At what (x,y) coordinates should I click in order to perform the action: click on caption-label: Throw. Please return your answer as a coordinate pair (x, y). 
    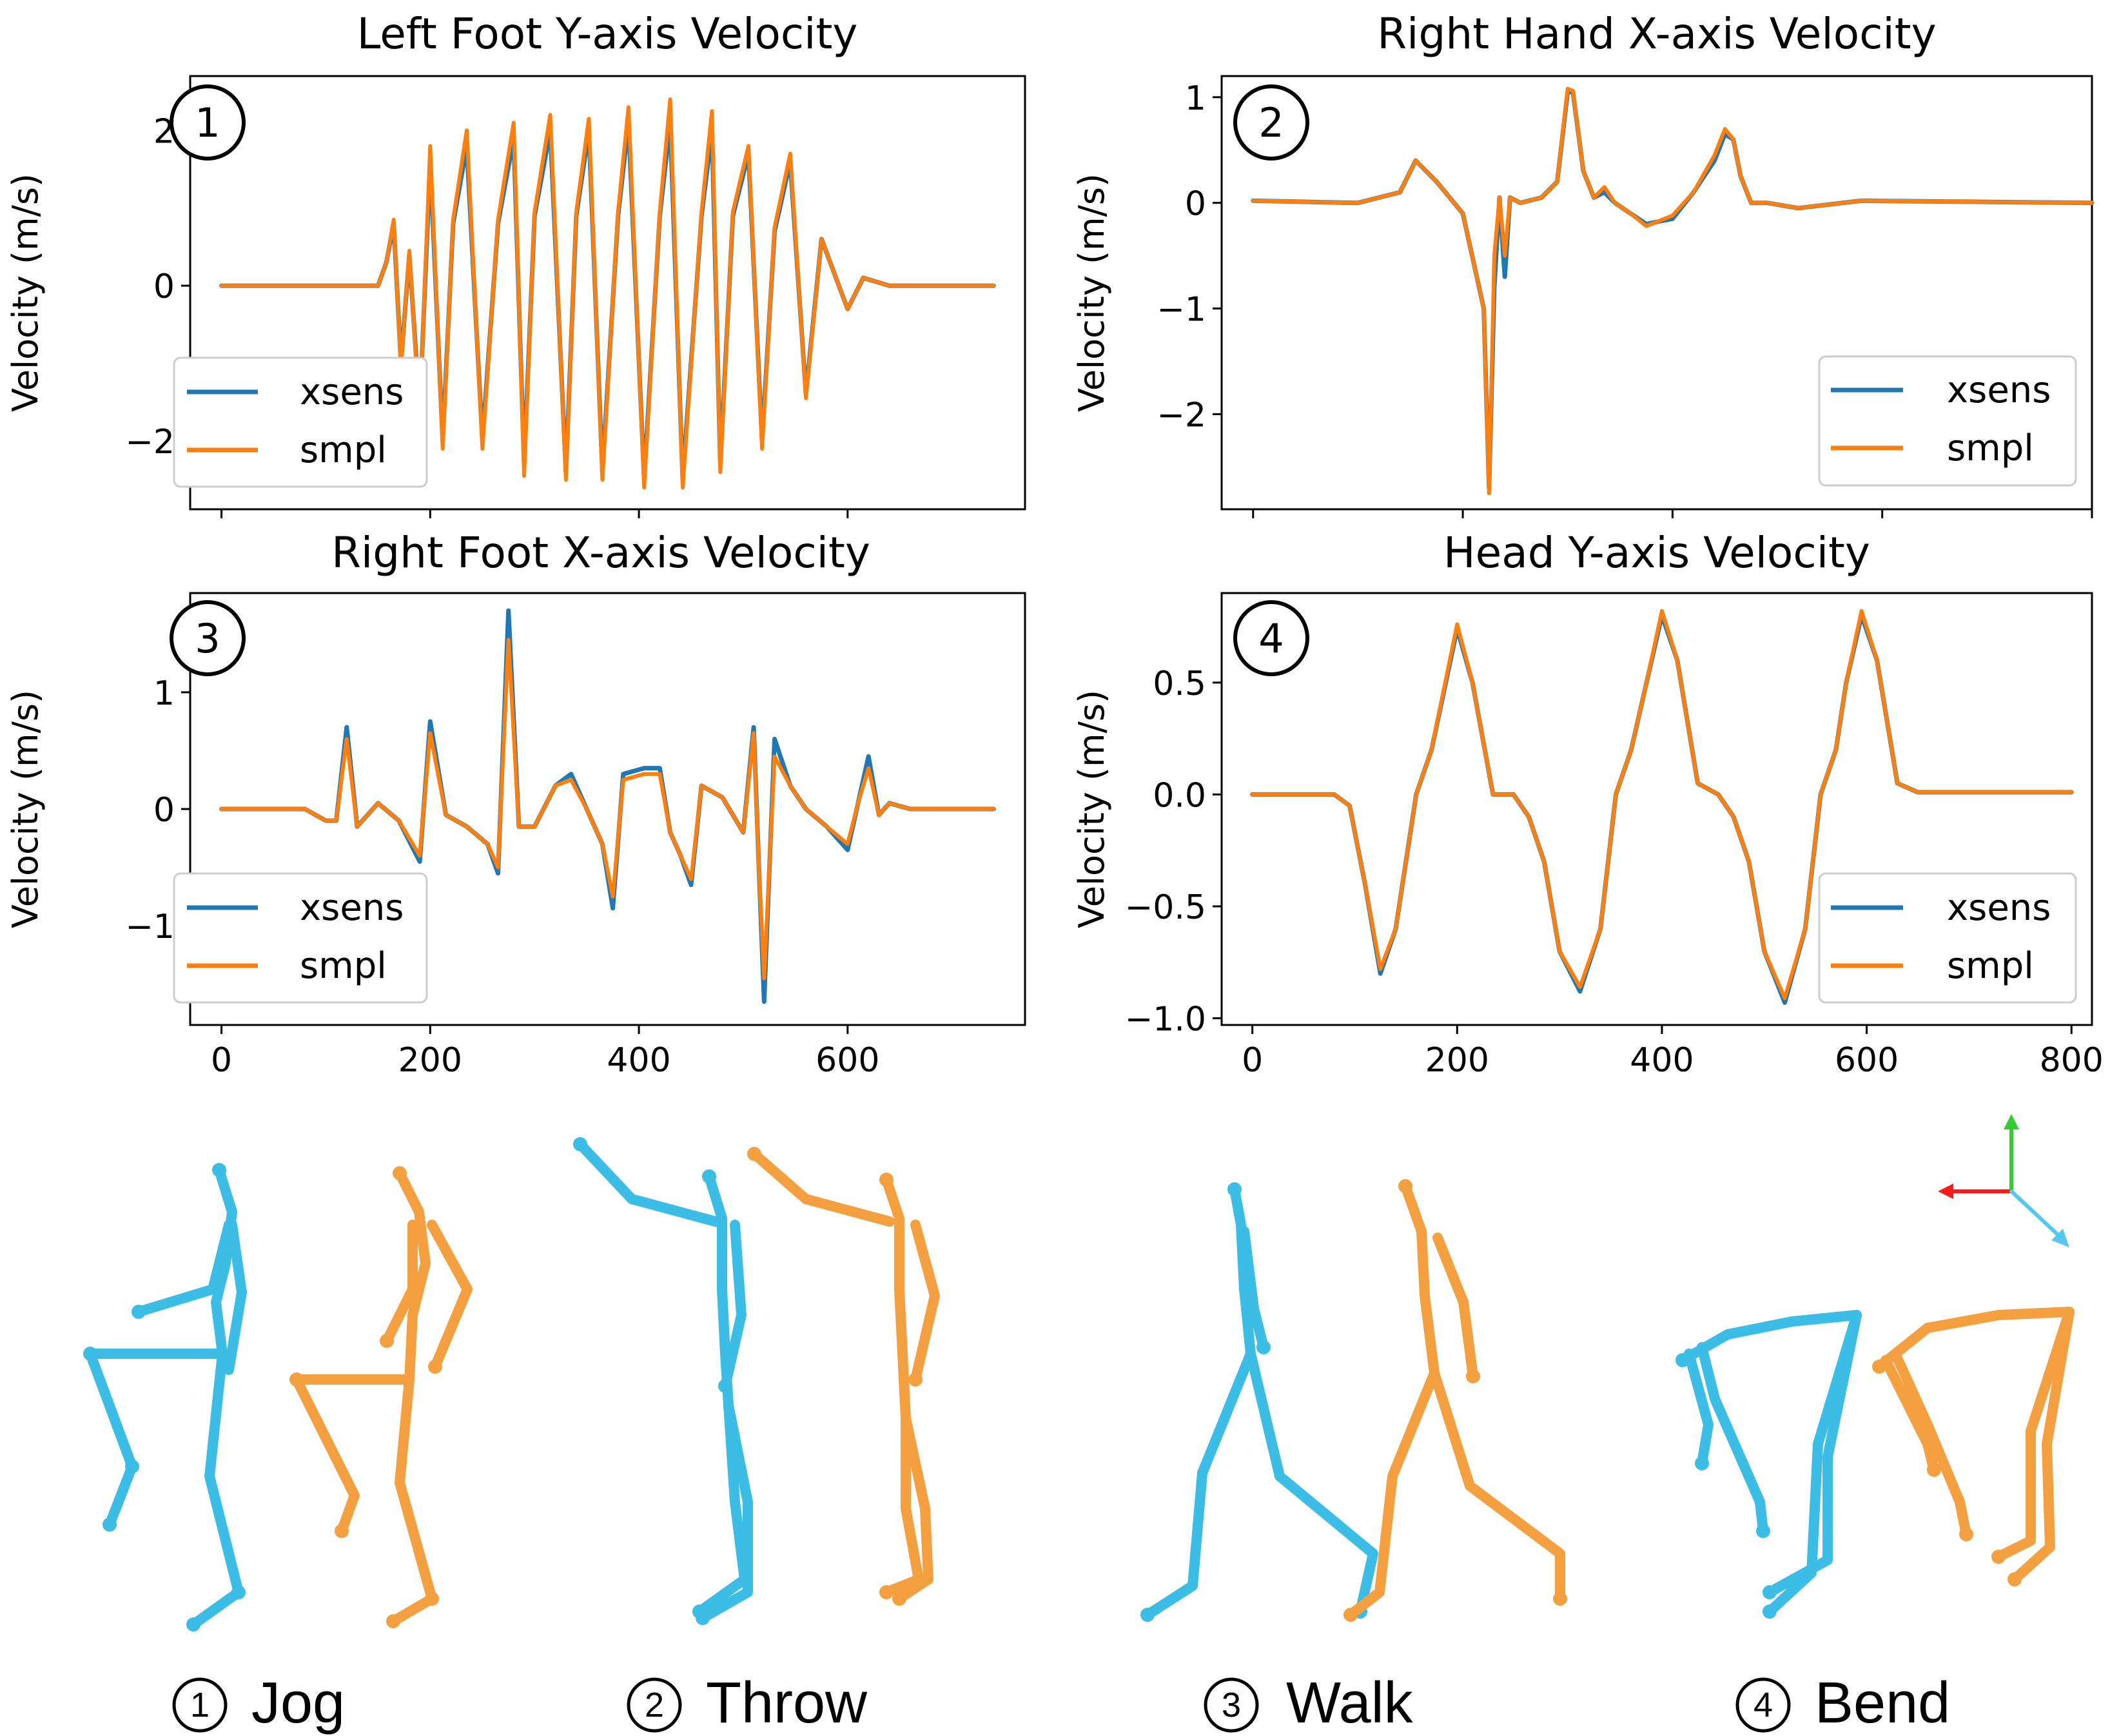
    Looking at the image, I should click on (787, 1703).